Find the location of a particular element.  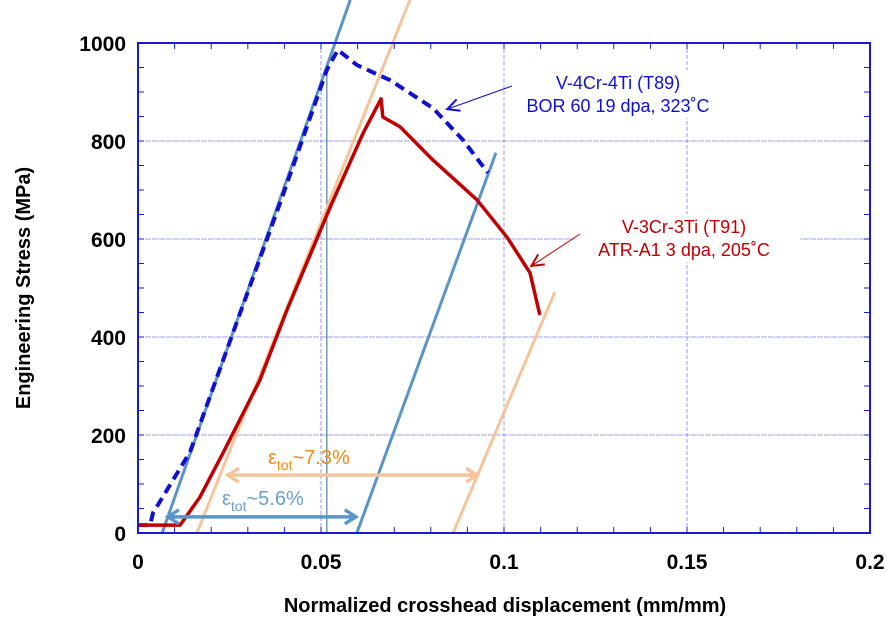

annotation-line2: BOR 60 19 dpa, 323˚C is located at coordinates (617, 106).